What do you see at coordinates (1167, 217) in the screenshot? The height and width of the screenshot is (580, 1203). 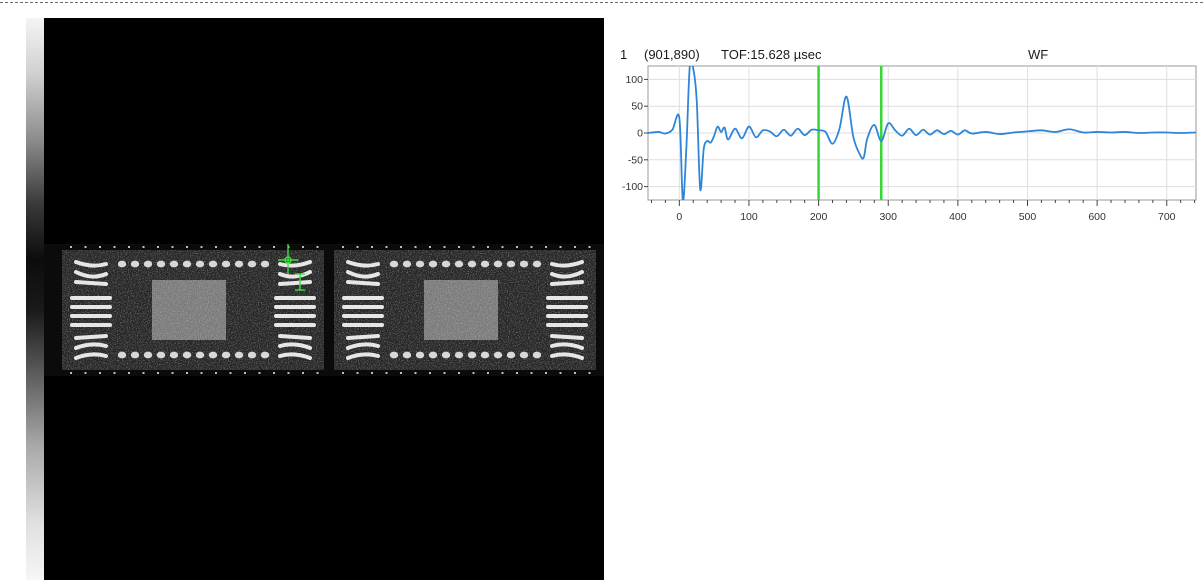 I see `x-tick-label: 700` at bounding box center [1167, 217].